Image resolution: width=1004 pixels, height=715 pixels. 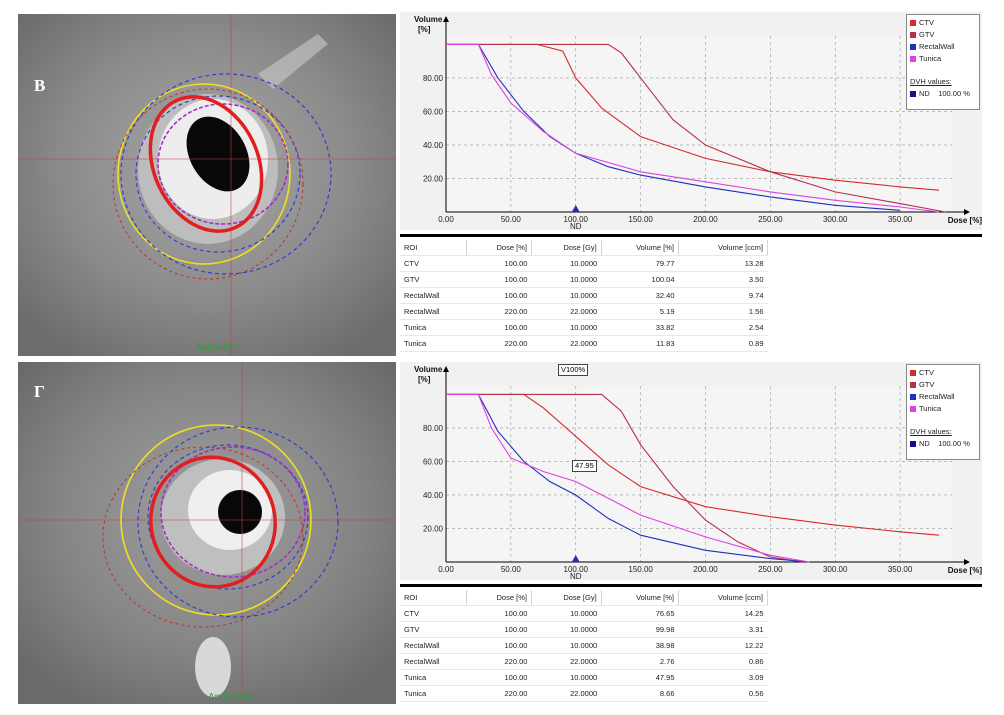 I want to click on table-row: RectalWall 220.00 22.0000 2.76 0.86, so click(x=584, y=661).